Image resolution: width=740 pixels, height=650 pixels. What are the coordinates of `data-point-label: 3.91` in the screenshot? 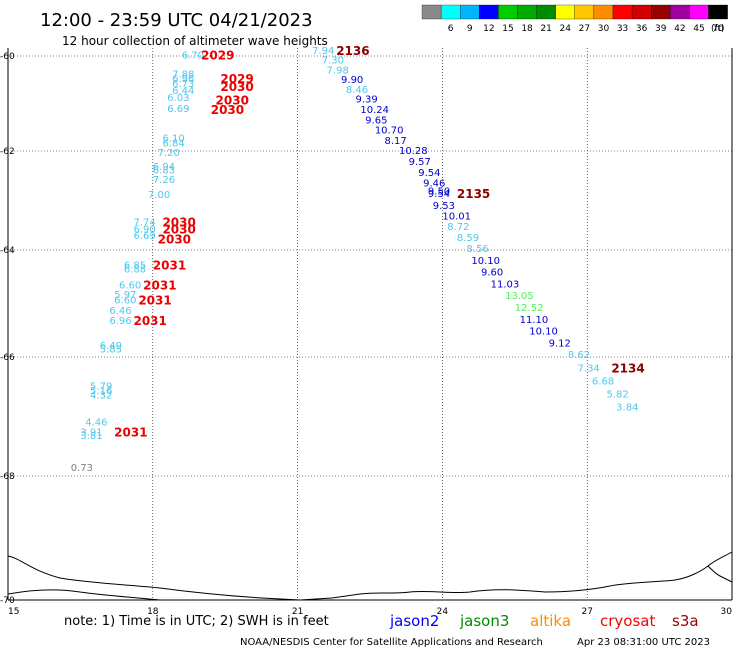 It's located at (91, 433).